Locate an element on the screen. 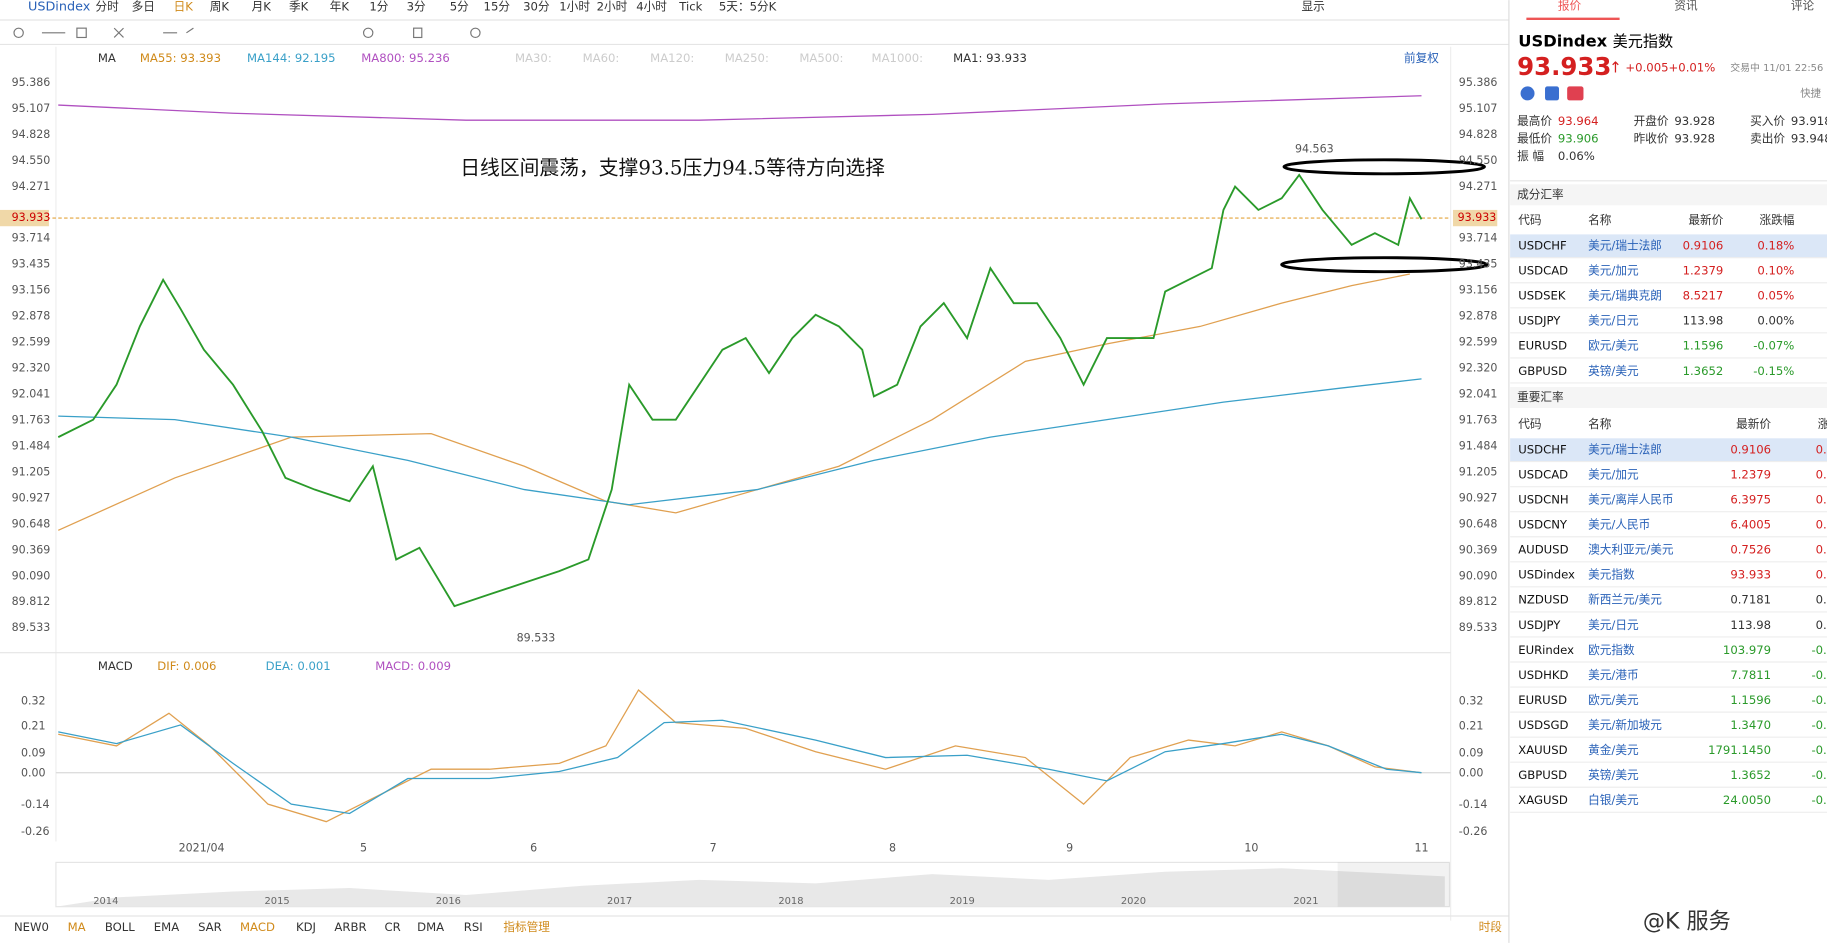 Image resolution: width=1827 pixels, height=943 pixels. indicator-tab: SAR is located at coordinates (210, 927).